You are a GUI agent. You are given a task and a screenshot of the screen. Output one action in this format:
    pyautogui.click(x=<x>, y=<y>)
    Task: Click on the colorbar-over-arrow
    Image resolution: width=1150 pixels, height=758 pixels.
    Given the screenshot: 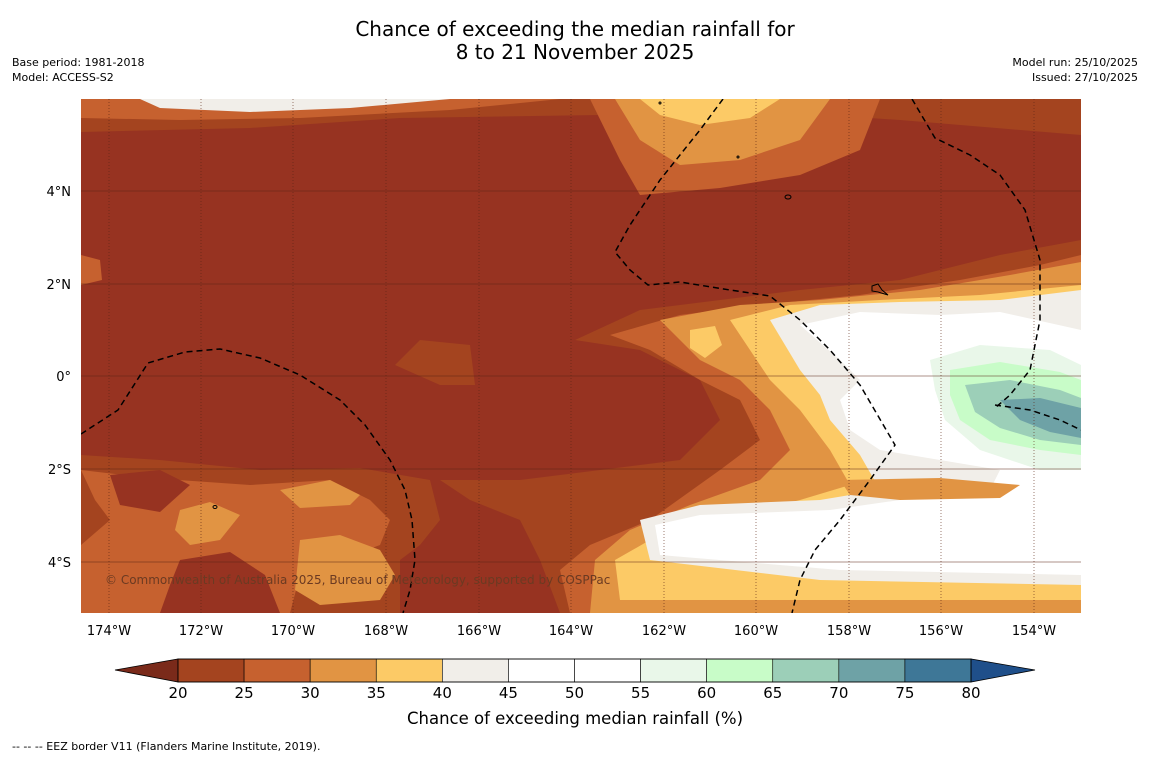 What is the action you would take?
    pyautogui.click(x=1003, y=670)
    